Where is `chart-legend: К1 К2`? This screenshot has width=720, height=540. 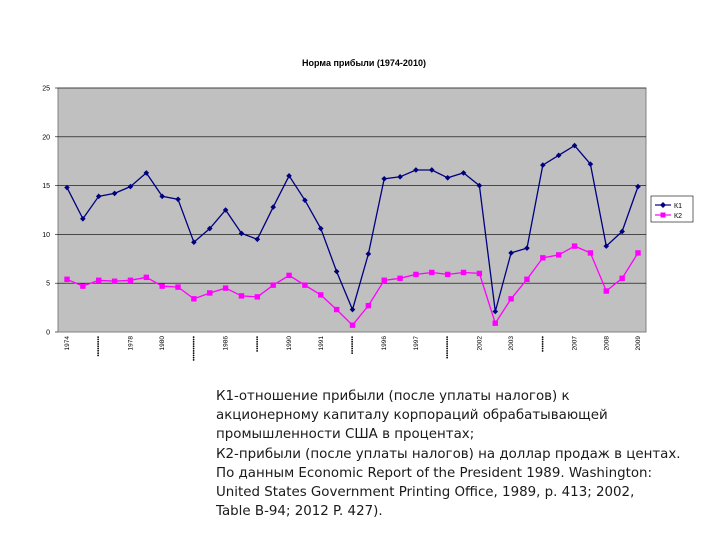 chart-legend: К1 К2 is located at coordinates (672, 209).